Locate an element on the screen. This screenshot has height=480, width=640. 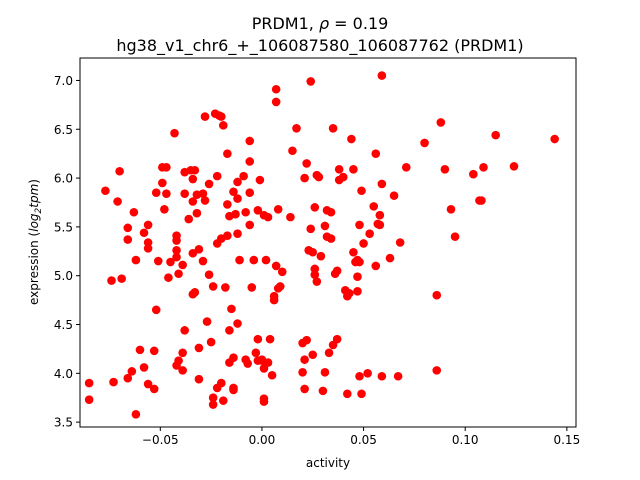
x-axis: −0.05 0.00 0.05 0.10 0.15 is located at coordinates (361, 437).